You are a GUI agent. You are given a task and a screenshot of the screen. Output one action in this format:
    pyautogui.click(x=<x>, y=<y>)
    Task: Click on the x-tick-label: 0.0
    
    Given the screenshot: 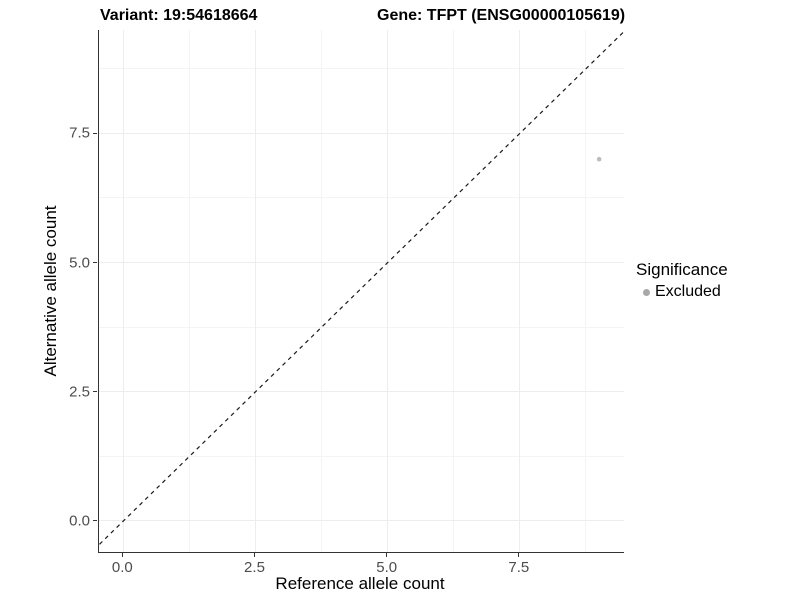 What is the action you would take?
    pyautogui.click(x=122, y=567)
    